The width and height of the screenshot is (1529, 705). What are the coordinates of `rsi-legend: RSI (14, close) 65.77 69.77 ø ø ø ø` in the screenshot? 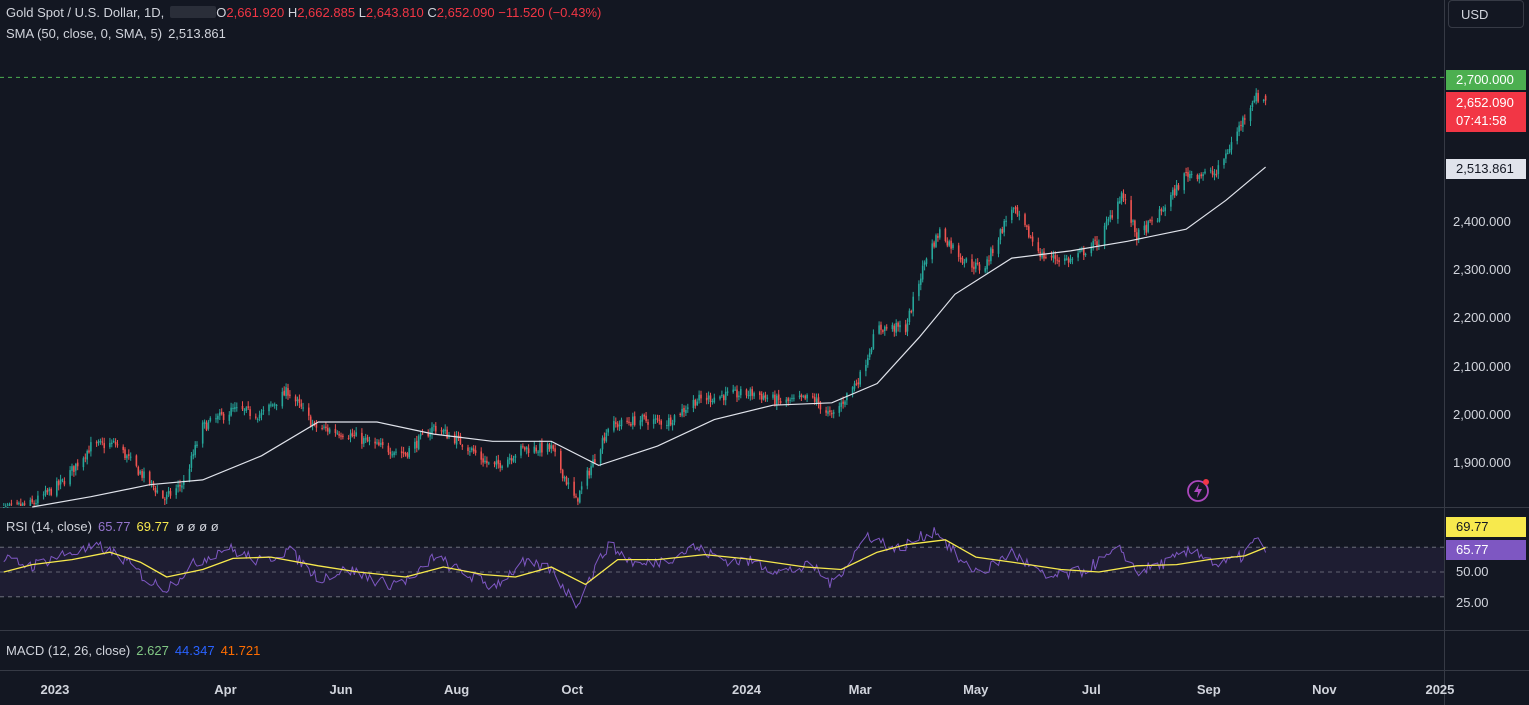 It's located at (112, 527).